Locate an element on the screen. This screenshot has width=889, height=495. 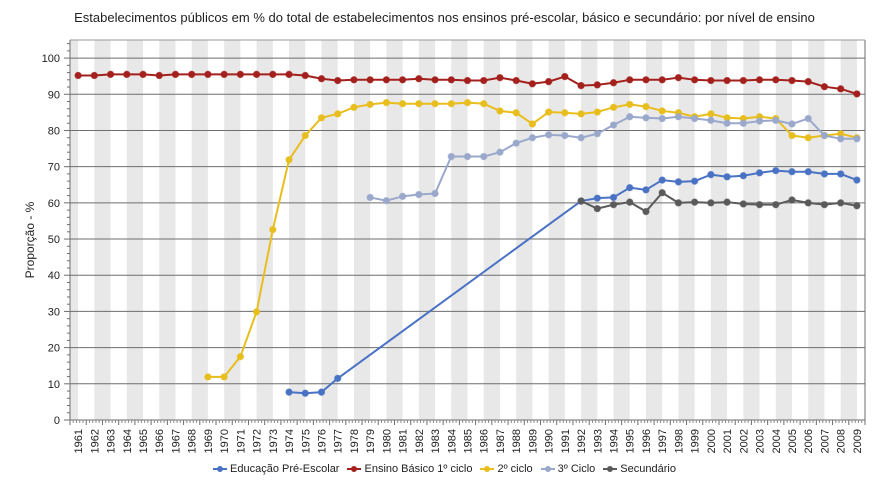
x-tick-label: 1971 is located at coordinates (241, 441).